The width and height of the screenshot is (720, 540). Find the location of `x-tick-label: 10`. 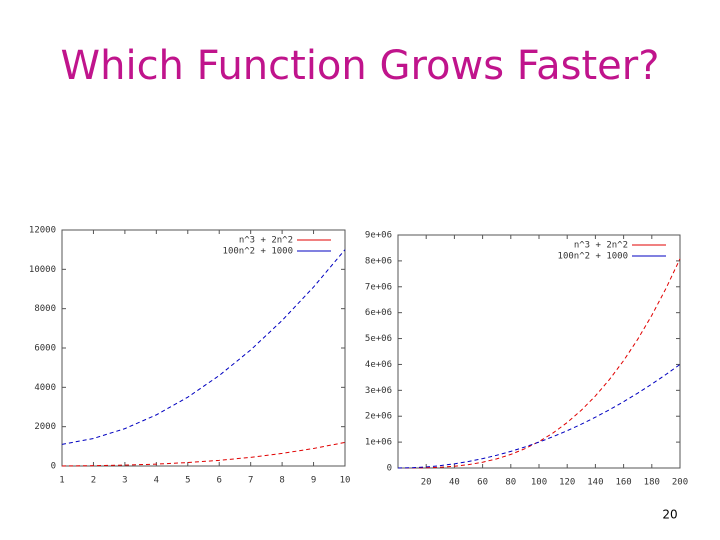

x-tick-label: 10 is located at coordinates (345, 481).